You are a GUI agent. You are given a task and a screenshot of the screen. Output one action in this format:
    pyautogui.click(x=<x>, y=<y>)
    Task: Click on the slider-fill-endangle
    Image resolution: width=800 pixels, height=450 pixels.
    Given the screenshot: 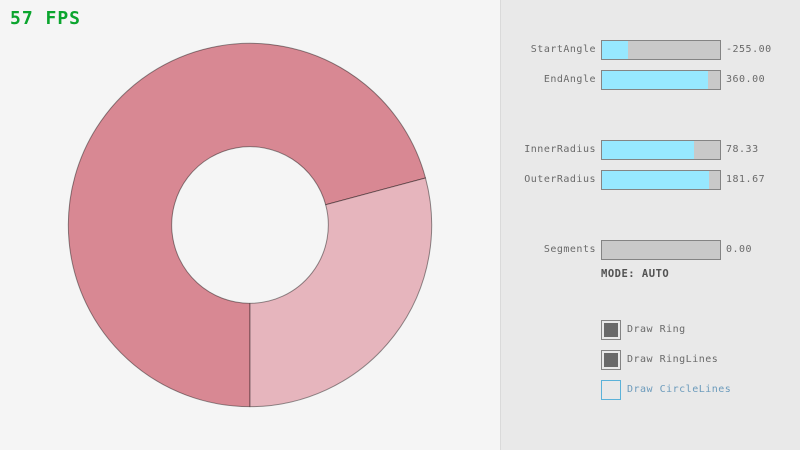 What is the action you would take?
    pyautogui.click(x=655, y=80)
    